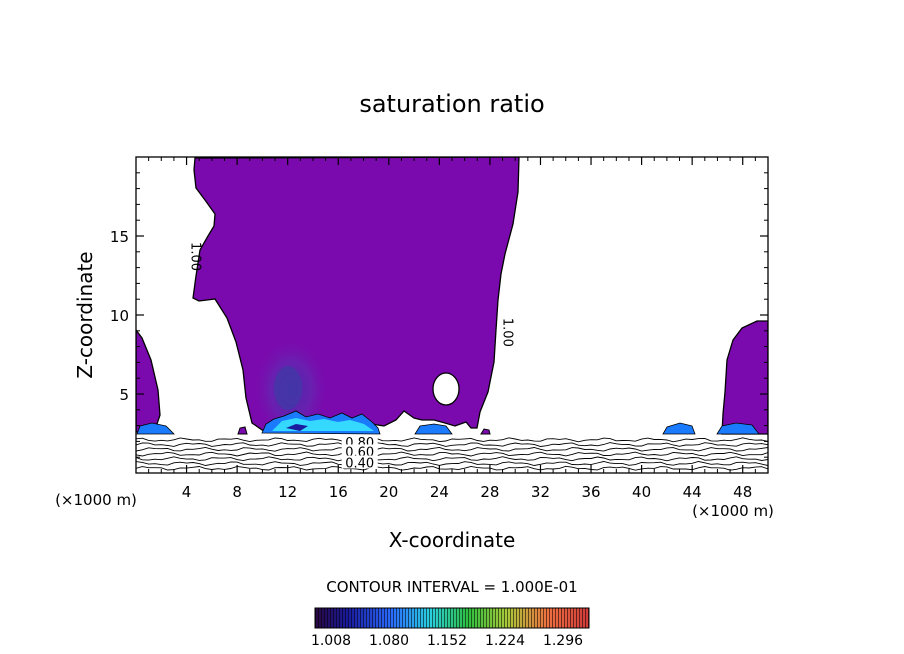  What do you see at coordinates (96, 500) in the screenshot?
I see `x-unit-left: (×1000 m)` at bounding box center [96, 500].